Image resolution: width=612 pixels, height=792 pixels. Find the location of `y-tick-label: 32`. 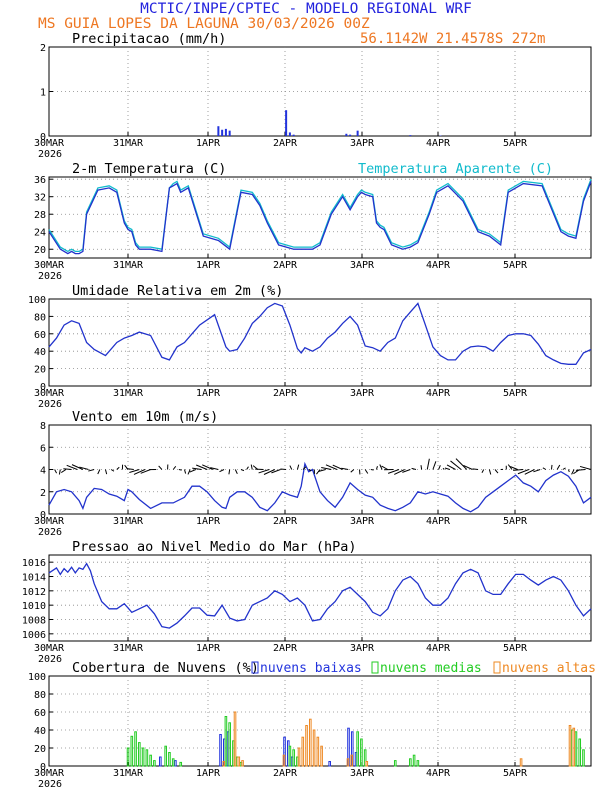

y-tick-label: 32 is located at coordinates (40, 198).